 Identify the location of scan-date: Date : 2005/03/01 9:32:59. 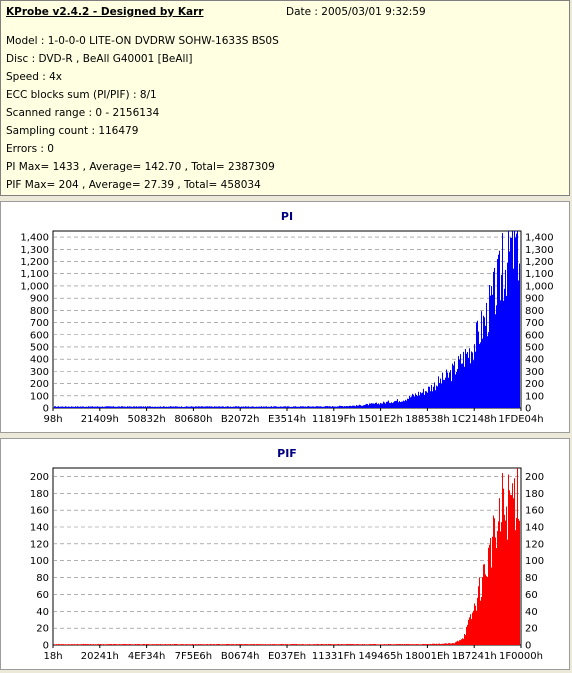
(356, 12).